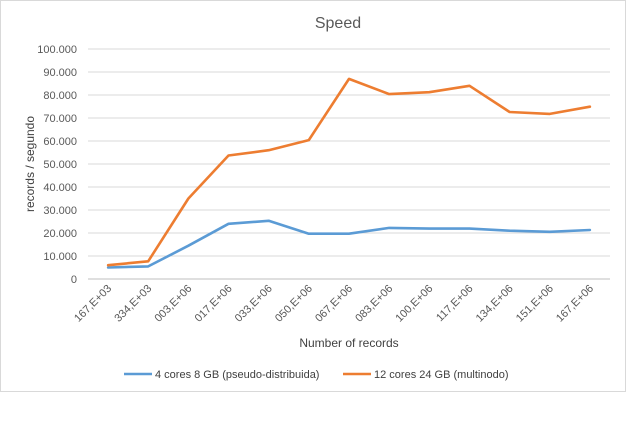 Image resolution: width=641 pixels, height=427 pixels. I want to click on x-tick-label: 083,E+06, so click(374, 304).